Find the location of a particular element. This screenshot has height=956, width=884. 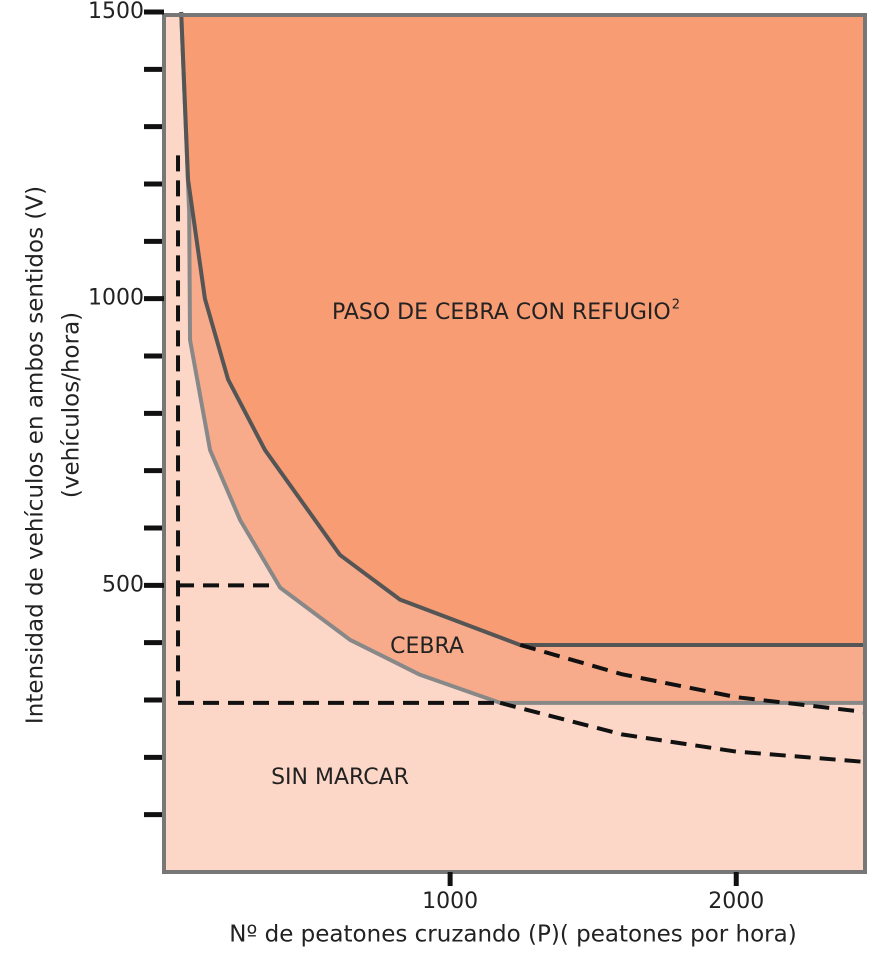

region-label: CEBRA is located at coordinates (427, 646).